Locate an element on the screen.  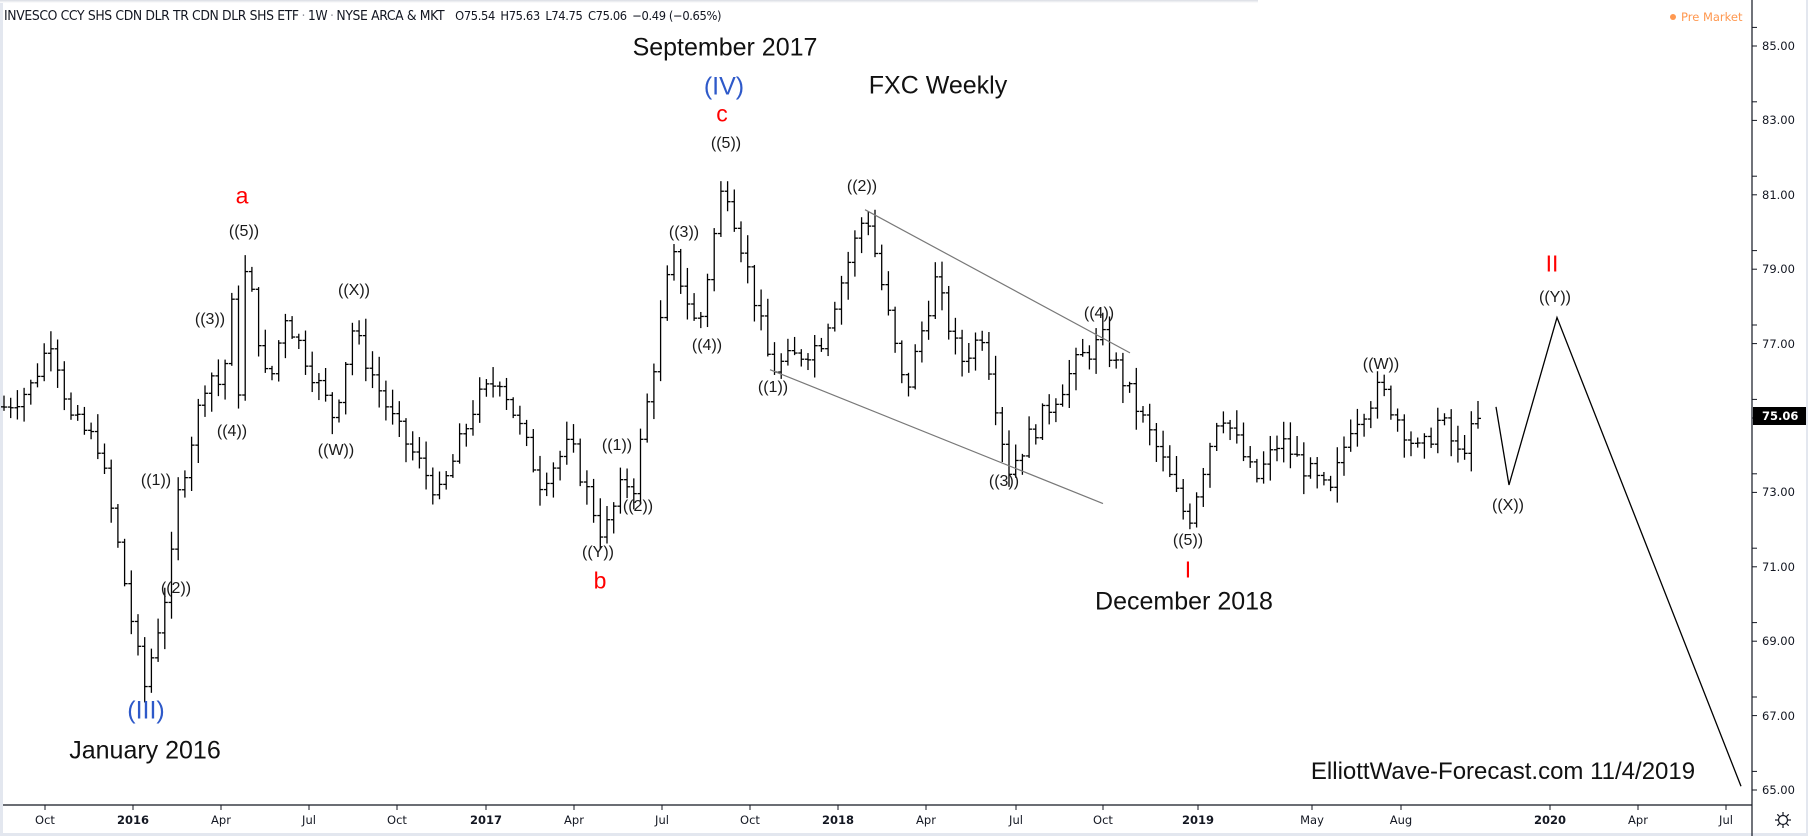
wave-label-4-2018: ((4)) is located at coordinates (1099, 313).